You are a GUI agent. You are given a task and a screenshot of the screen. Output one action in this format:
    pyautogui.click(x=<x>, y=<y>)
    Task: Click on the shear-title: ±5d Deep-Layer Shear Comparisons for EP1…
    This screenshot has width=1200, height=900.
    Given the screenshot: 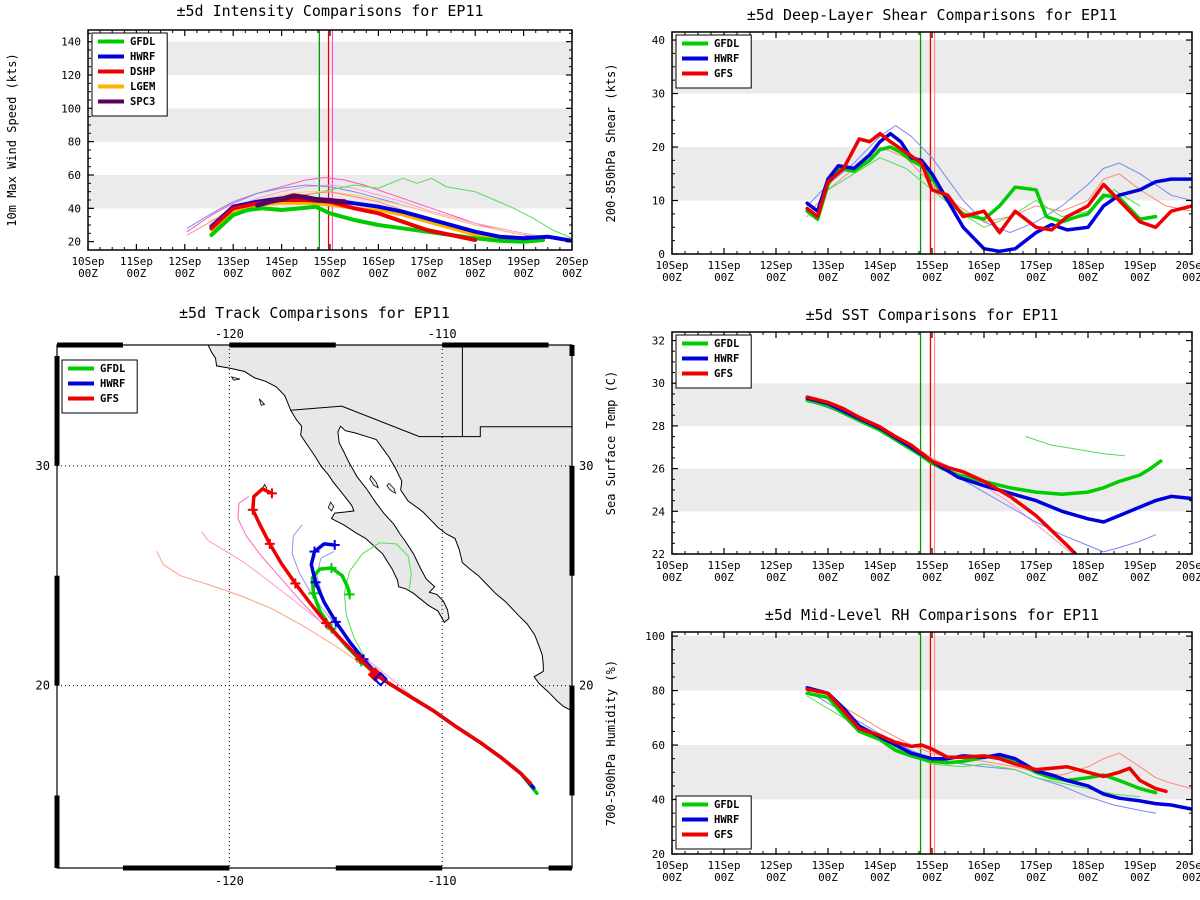 What is the action you would take?
    pyautogui.click(x=932, y=15)
    